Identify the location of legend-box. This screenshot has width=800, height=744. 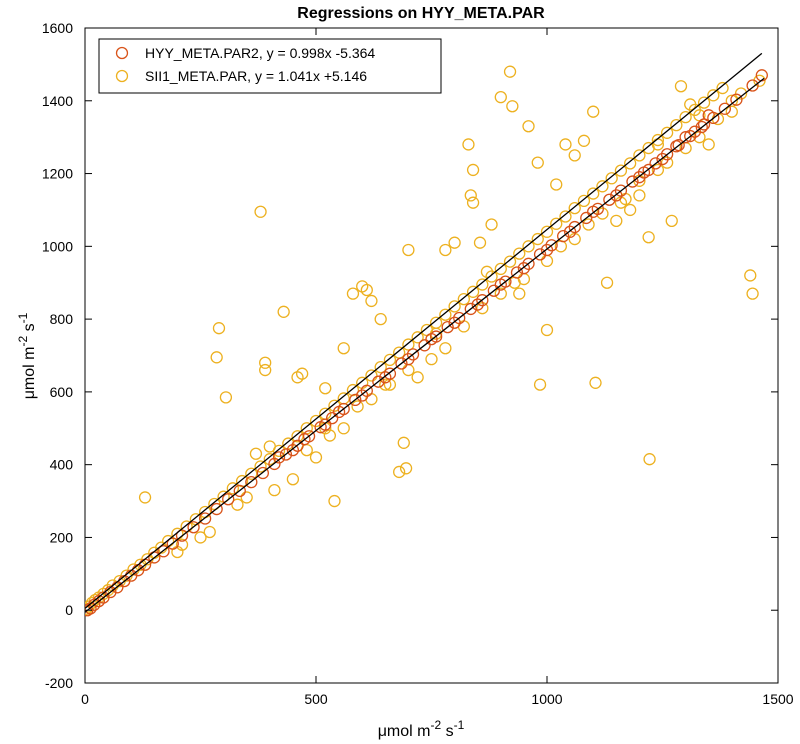
(270, 66).